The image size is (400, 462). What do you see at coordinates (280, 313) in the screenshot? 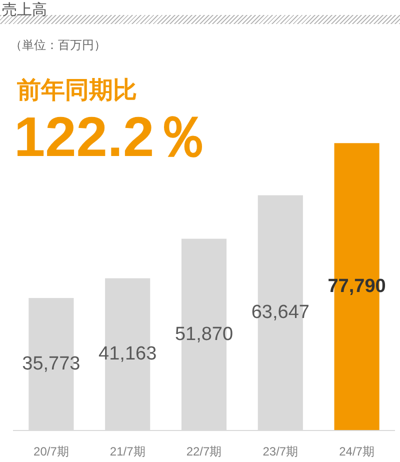
I see `data-label: 63,647` at bounding box center [280, 313].